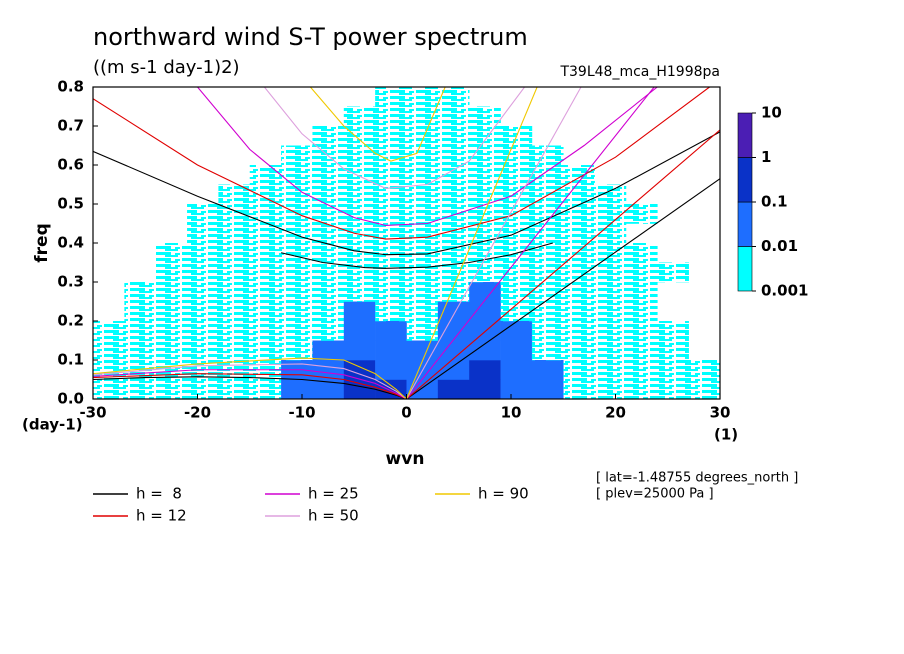 This screenshot has width=904, height=654. I want to click on y-tick-label: 0.6, so click(70, 165).